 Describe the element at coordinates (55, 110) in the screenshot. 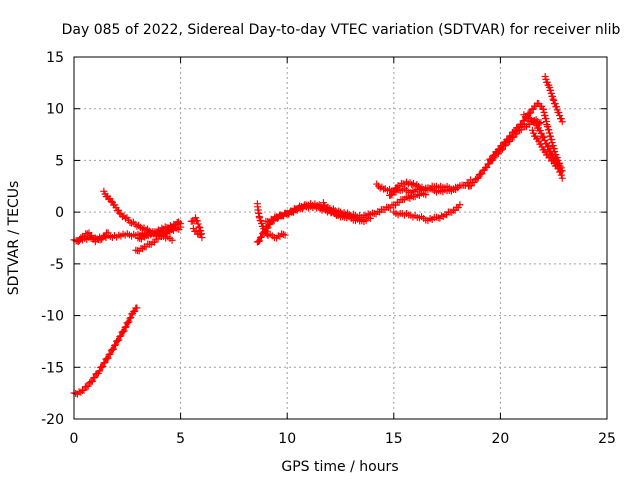

I see `y-tick-label: 10` at that location.